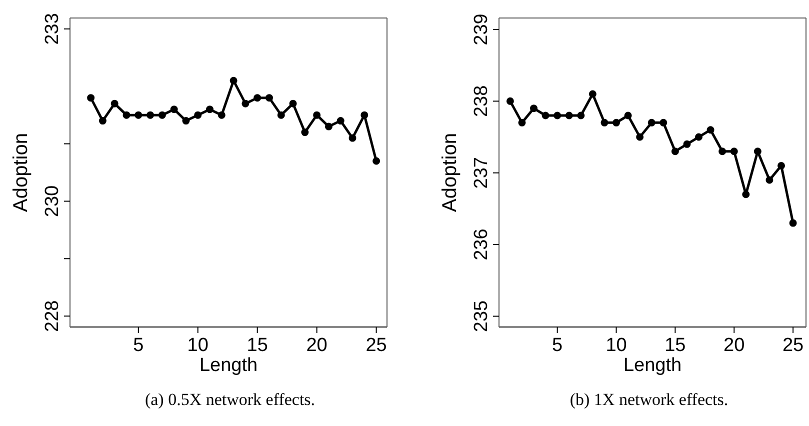  Describe the element at coordinates (52, 29) in the screenshot. I see `y-tick-label: 233` at that location.